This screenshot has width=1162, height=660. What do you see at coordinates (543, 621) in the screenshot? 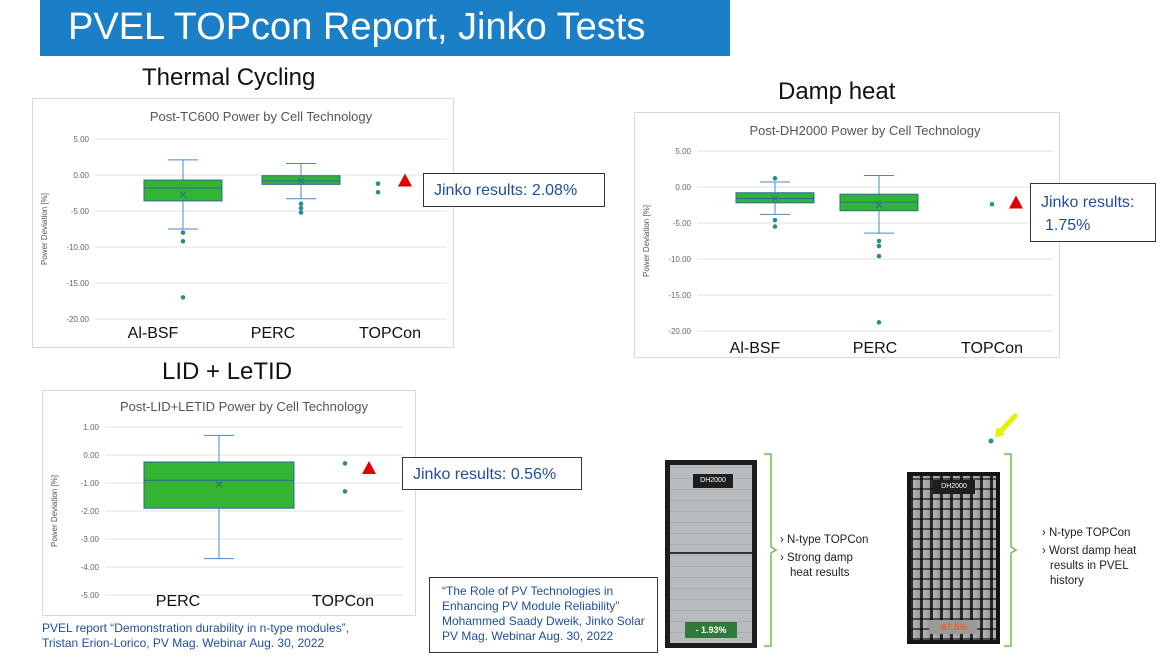
I see `jinko-citation-line3: Mohammed Saady Dweik, Jinko Solar` at bounding box center [543, 621].